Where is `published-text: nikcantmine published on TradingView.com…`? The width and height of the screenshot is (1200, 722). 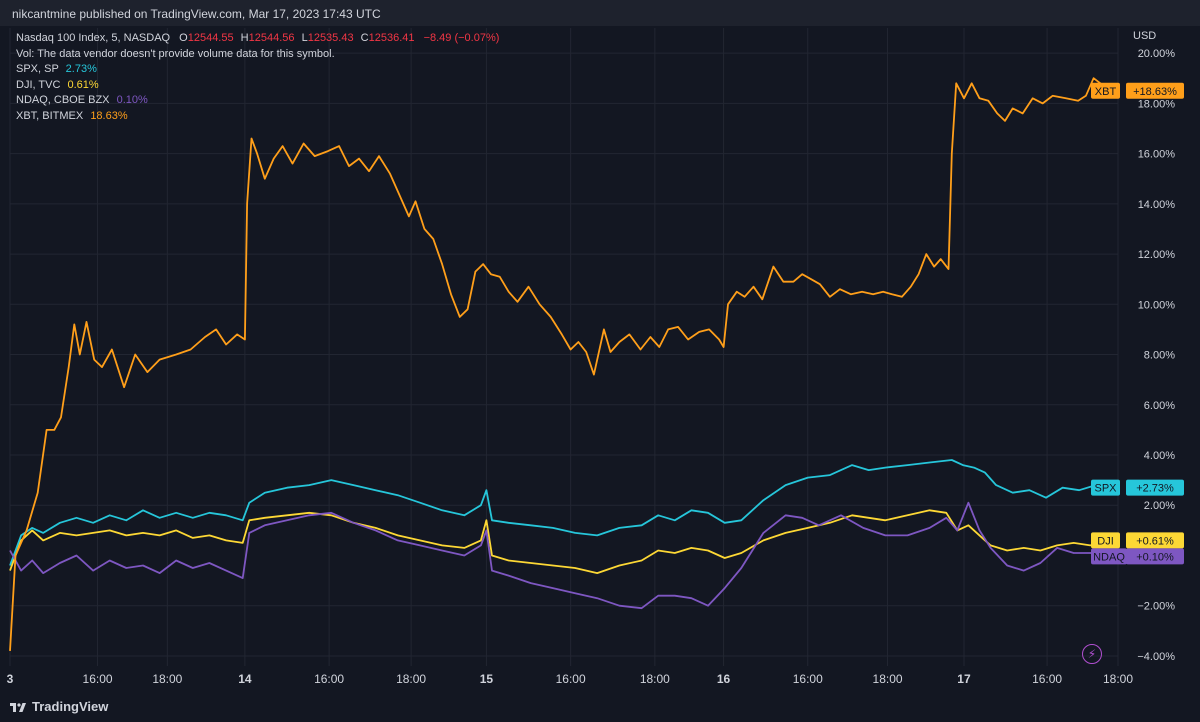
published-text: nikcantmine published on TradingView.com… is located at coordinates (196, 14).